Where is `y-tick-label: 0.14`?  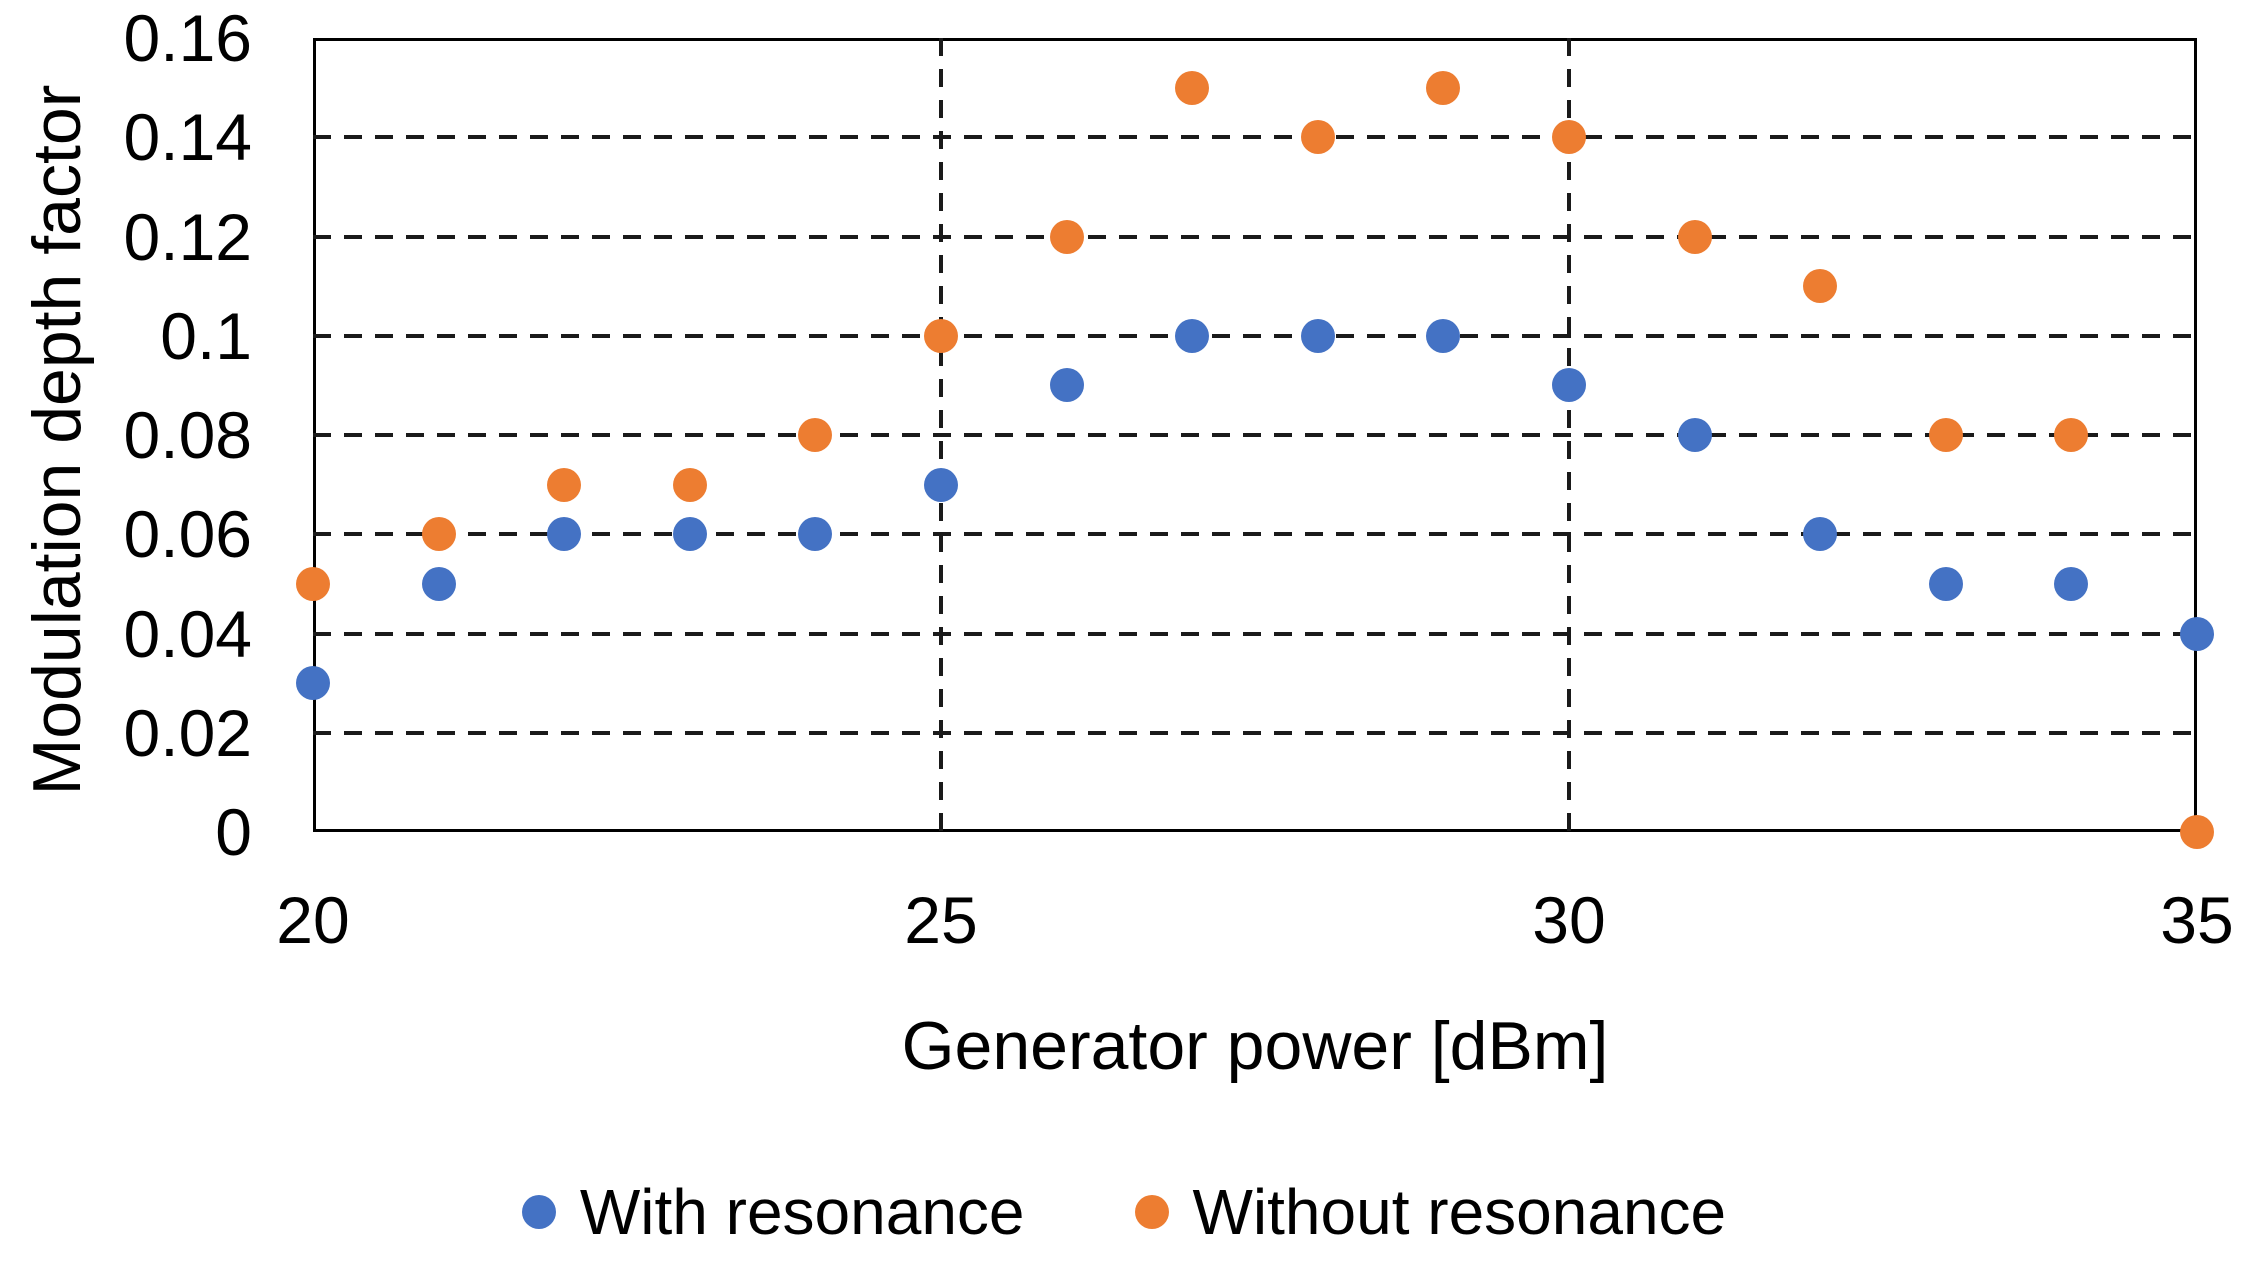
y-tick-label: 0.14 is located at coordinates (187, 137).